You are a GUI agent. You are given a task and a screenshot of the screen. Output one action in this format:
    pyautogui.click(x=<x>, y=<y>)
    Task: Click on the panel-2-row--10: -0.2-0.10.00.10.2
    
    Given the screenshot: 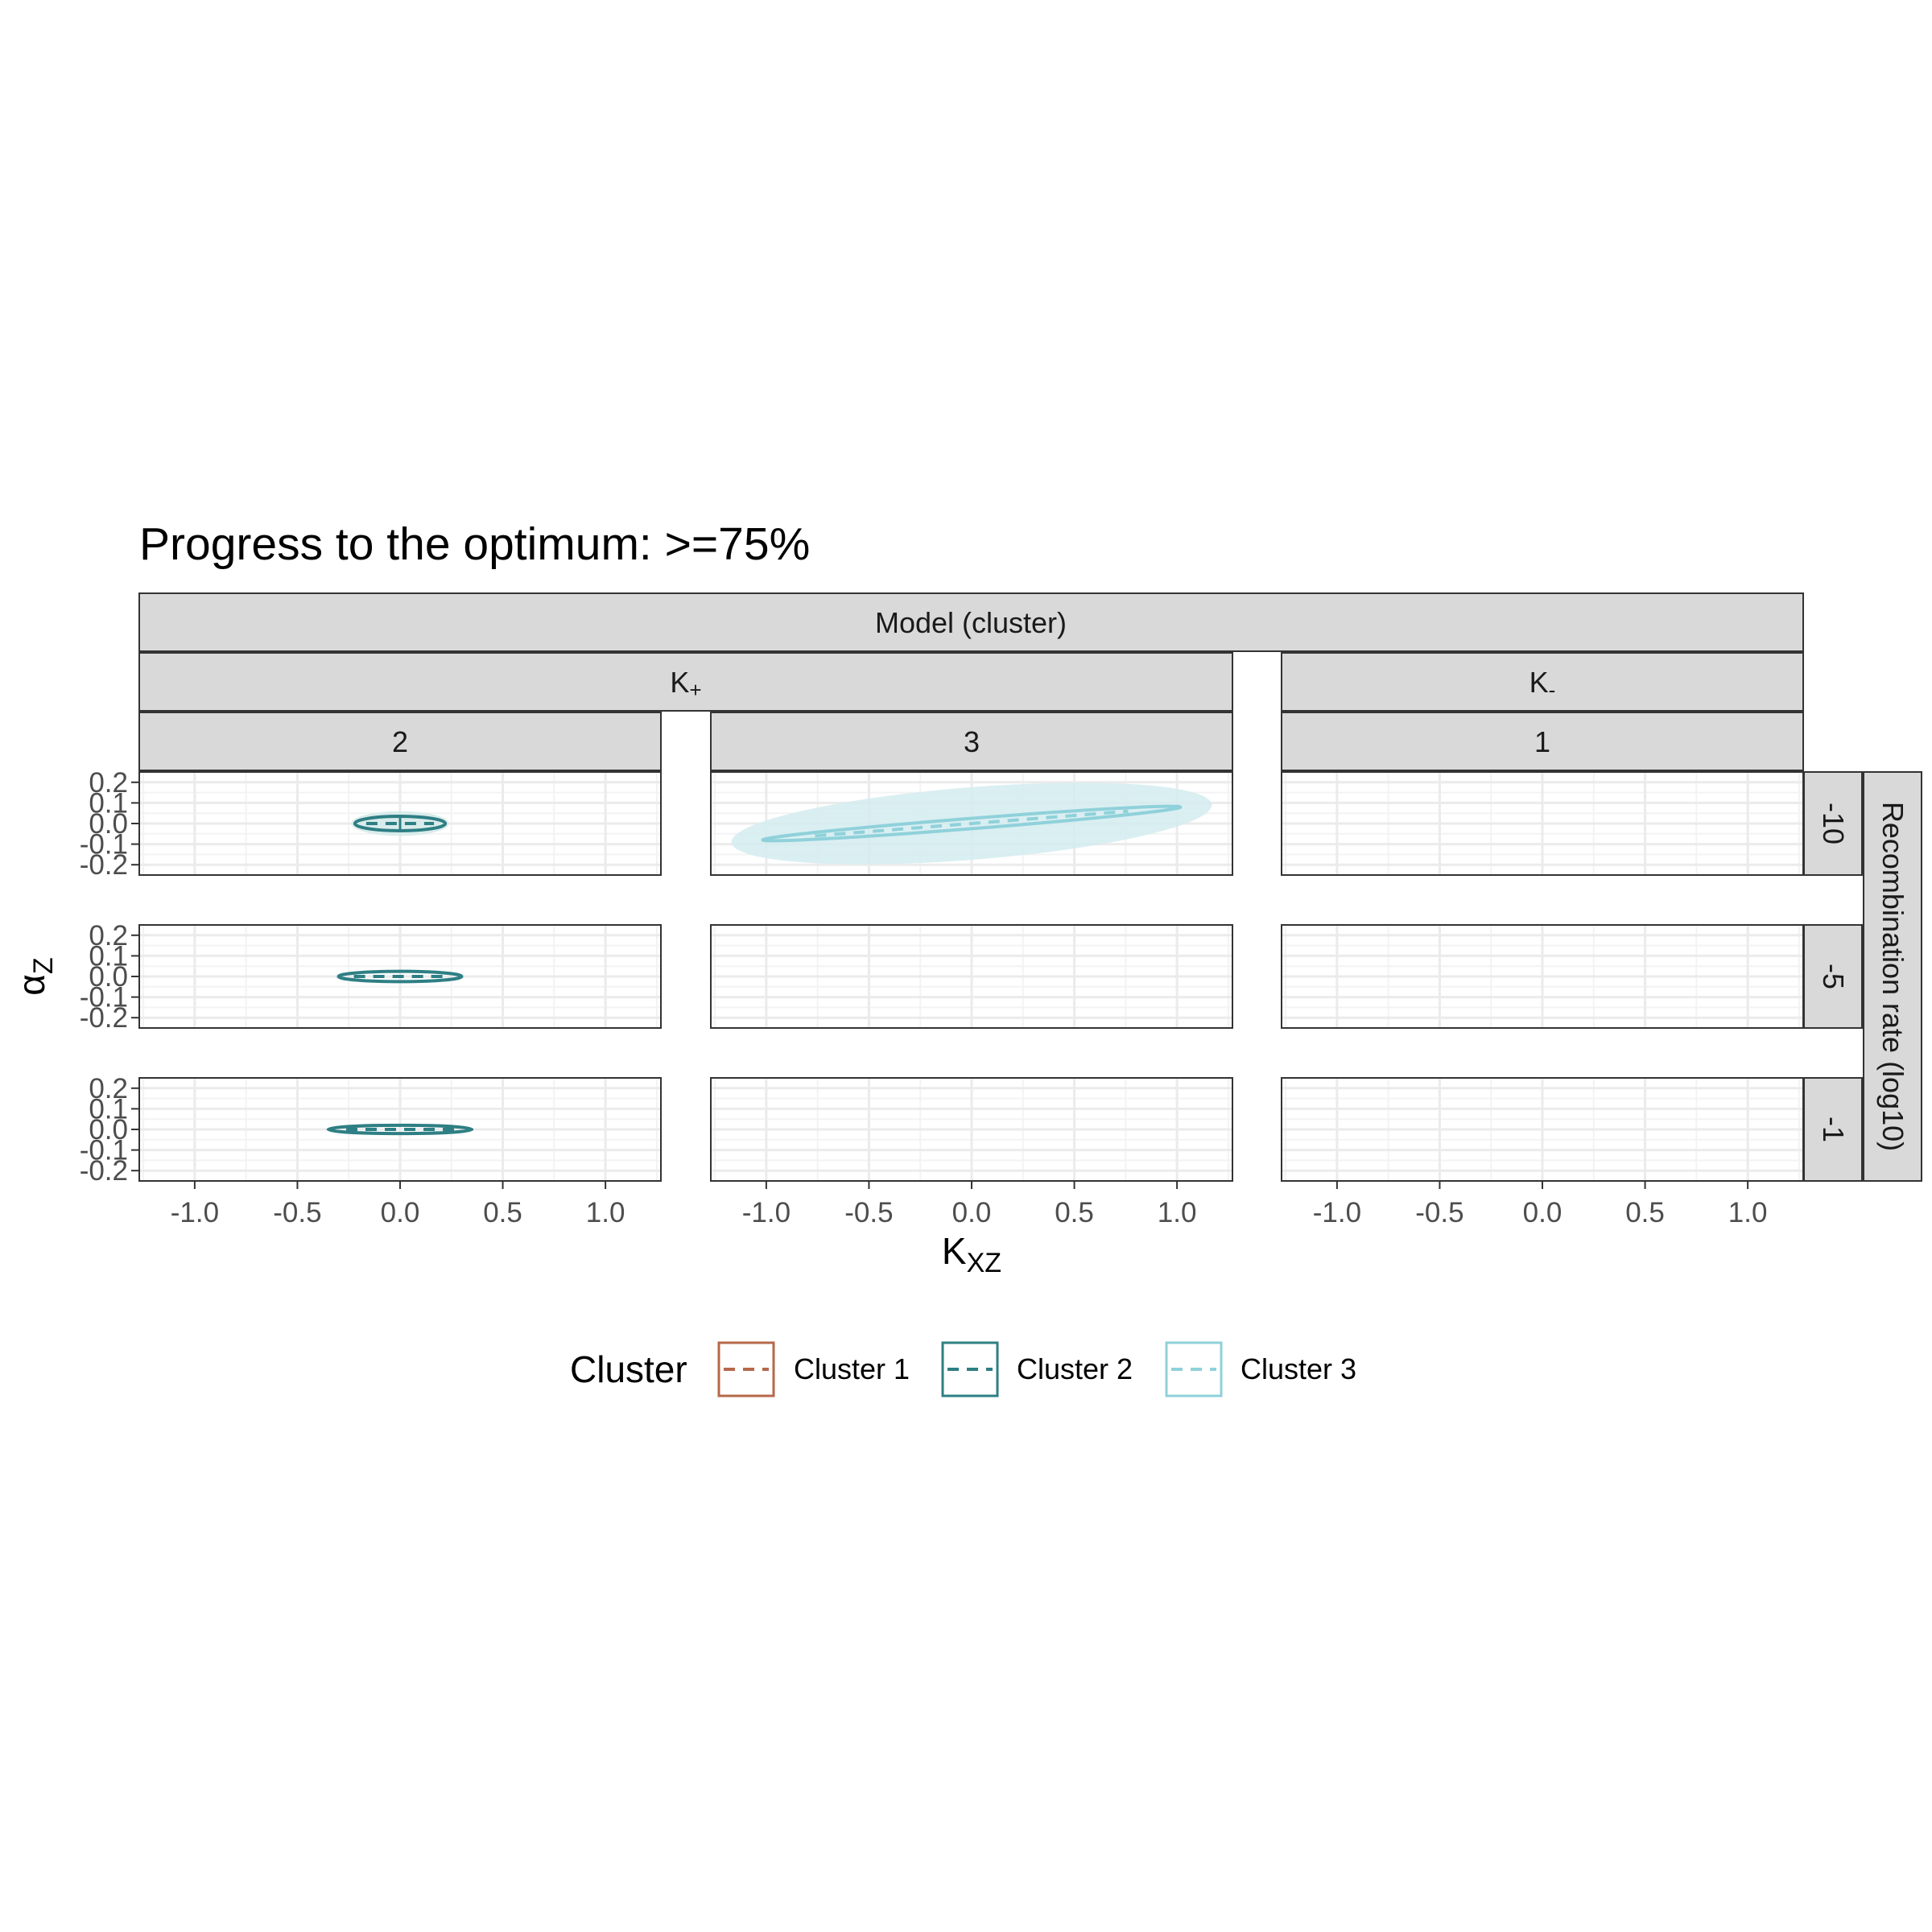 What is the action you would take?
    pyautogui.click(x=371, y=824)
    